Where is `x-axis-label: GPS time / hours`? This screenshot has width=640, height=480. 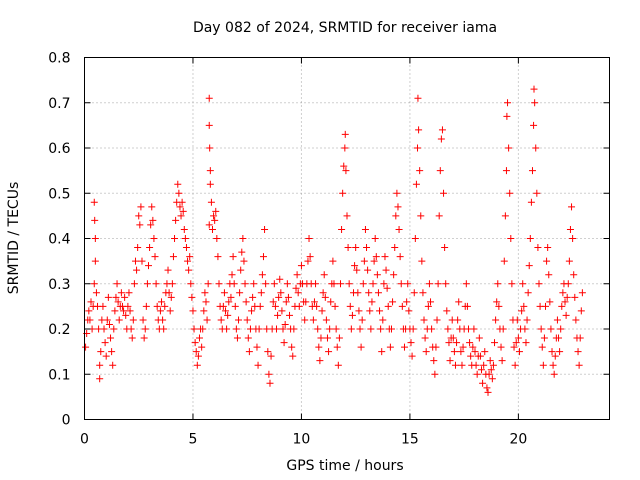
x-axis-label: GPS time / hours is located at coordinates (344, 466).